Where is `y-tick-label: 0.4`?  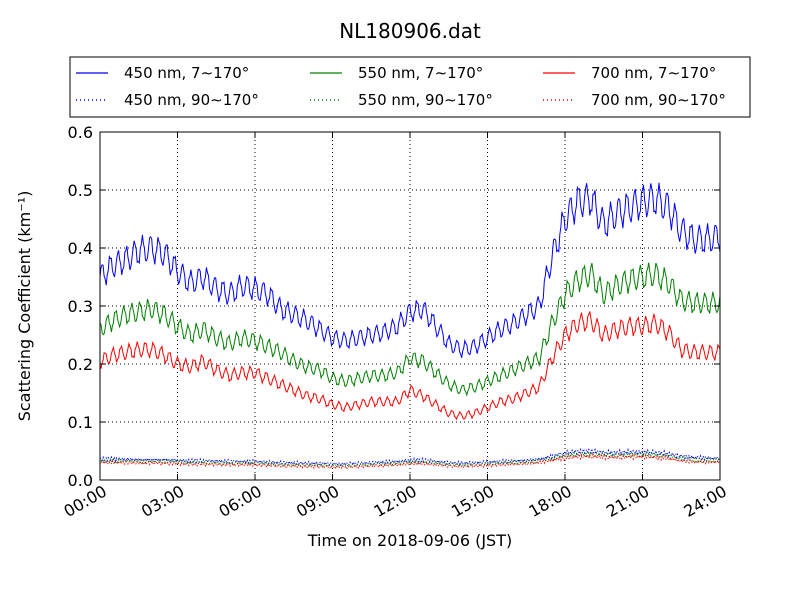 y-tick-label: 0.4 is located at coordinates (80, 248).